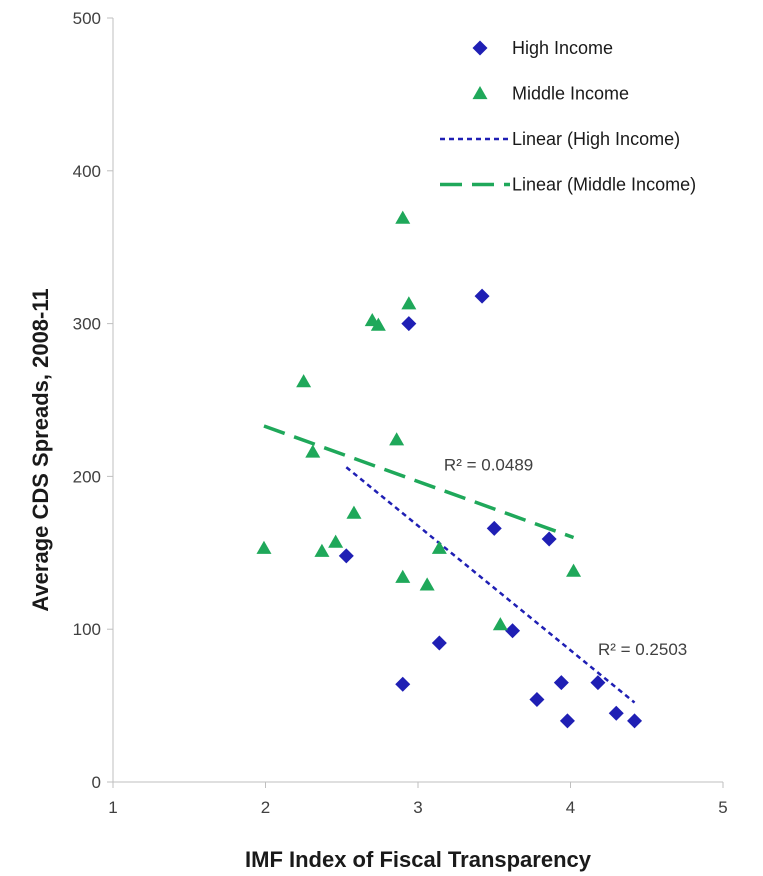 The image size is (763, 876). Describe the element at coordinates (562, 48) in the screenshot. I see `legend-label: High Income` at that location.